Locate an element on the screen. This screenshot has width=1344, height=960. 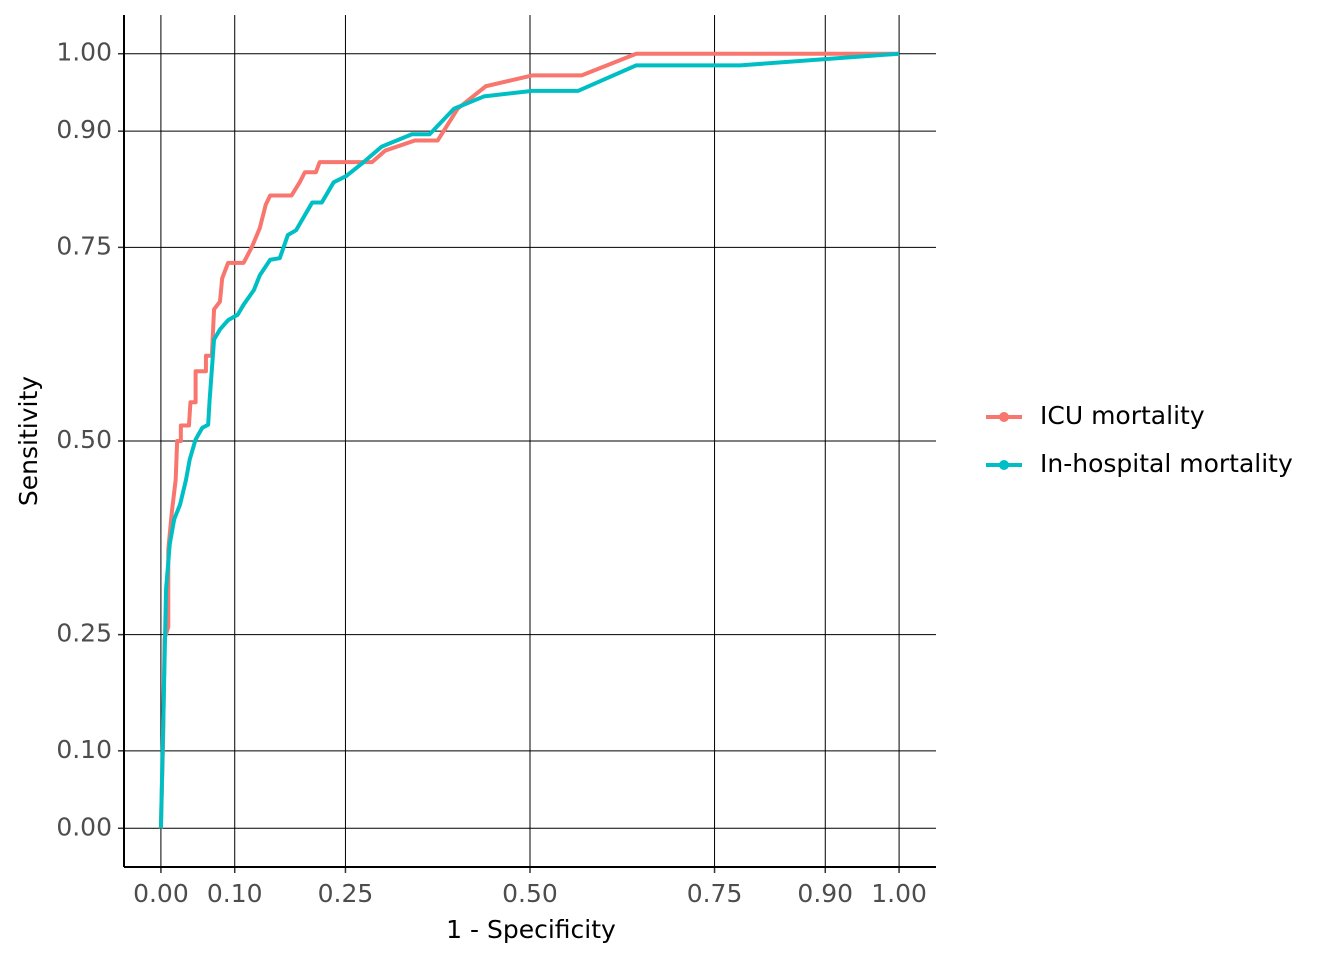
y-tick-label: 1.00 is located at coordinates (84, 52).